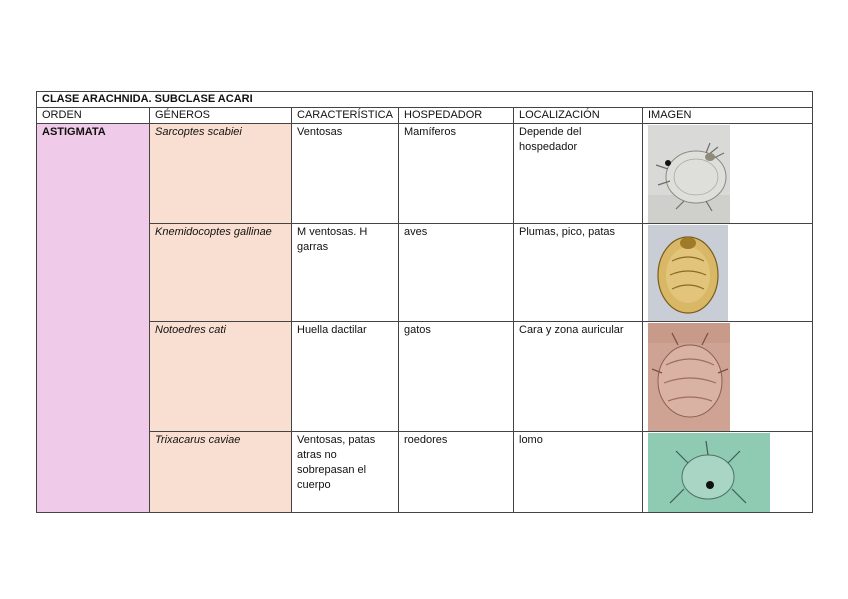 The width and height of the screenshot is (848, 599). I want to click on mite-image-notoedres, so click(689, 377).